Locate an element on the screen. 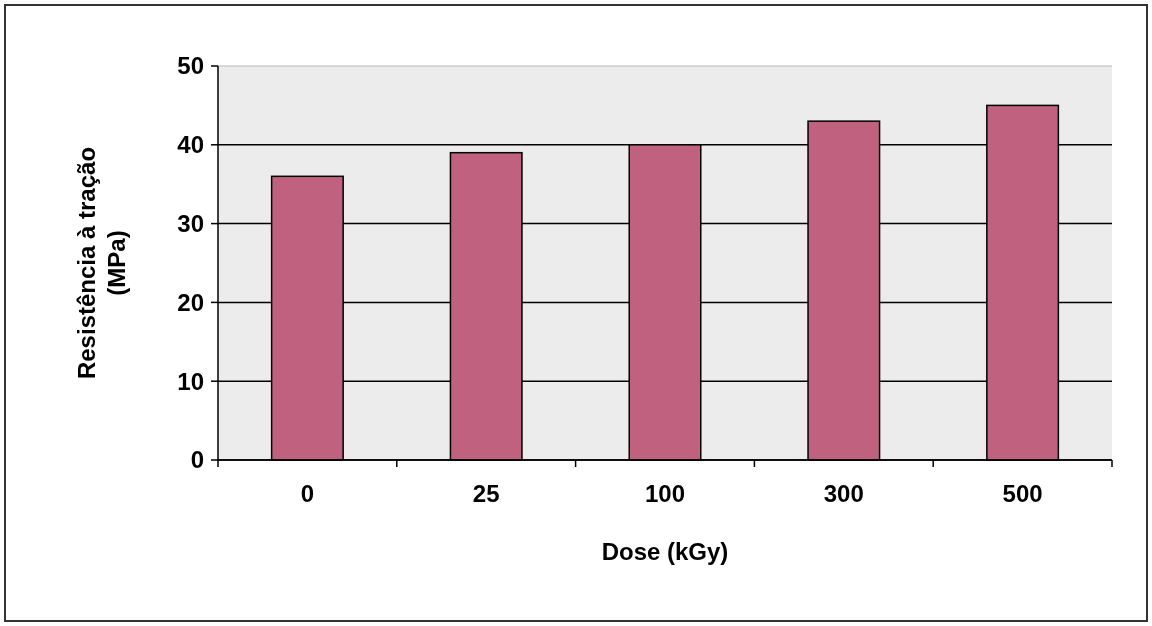  x-axis-title: Dose (kGy) is located at coordinates (665, 551).